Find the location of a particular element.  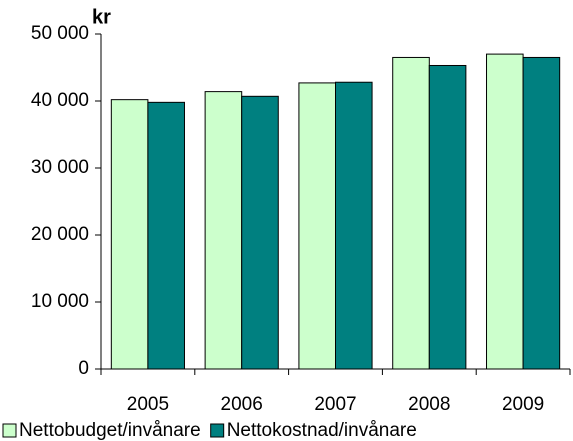

y-tick-label: 30 000 is located at coordinates (60, 167).